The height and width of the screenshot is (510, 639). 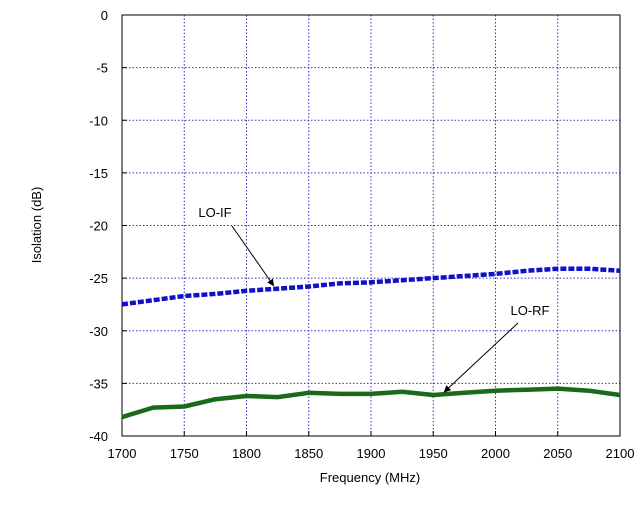 I want to click on y-tick-label: -25, so click(x=98, y=278).